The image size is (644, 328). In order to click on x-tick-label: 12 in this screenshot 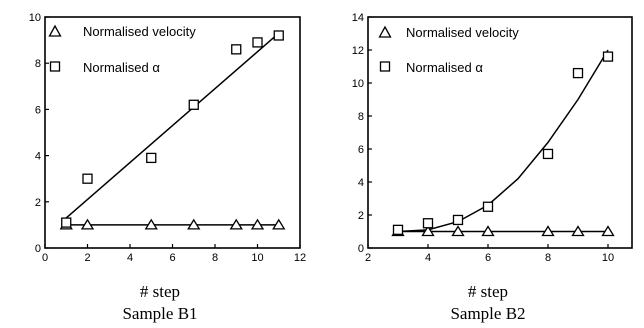, I will do `click(300, 258)`.